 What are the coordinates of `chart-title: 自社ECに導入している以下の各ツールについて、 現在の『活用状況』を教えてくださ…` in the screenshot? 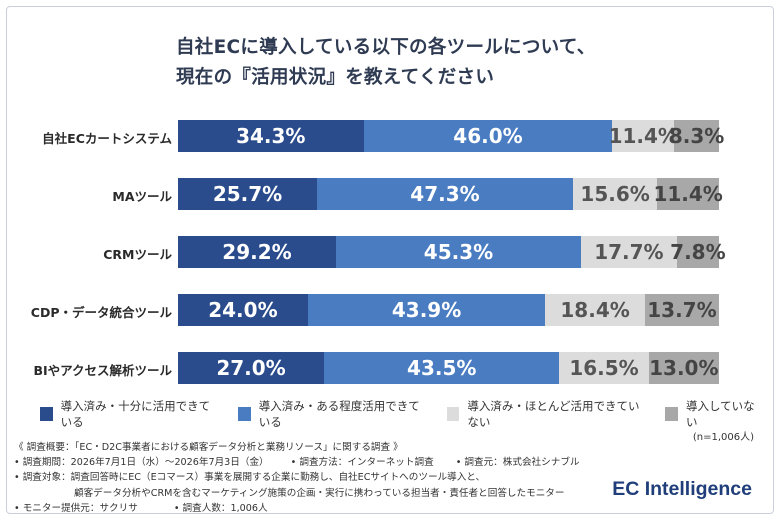 It's located at (386, 63).